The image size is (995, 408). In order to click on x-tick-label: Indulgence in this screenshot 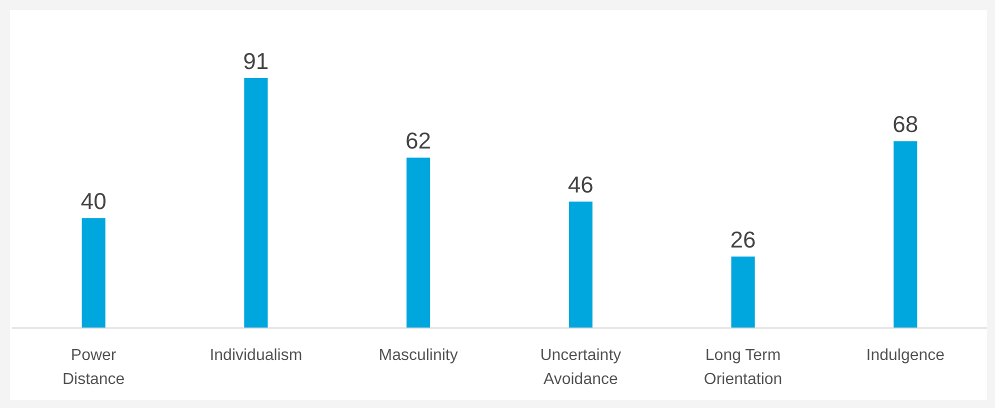, I will do `click(905, 355)`.